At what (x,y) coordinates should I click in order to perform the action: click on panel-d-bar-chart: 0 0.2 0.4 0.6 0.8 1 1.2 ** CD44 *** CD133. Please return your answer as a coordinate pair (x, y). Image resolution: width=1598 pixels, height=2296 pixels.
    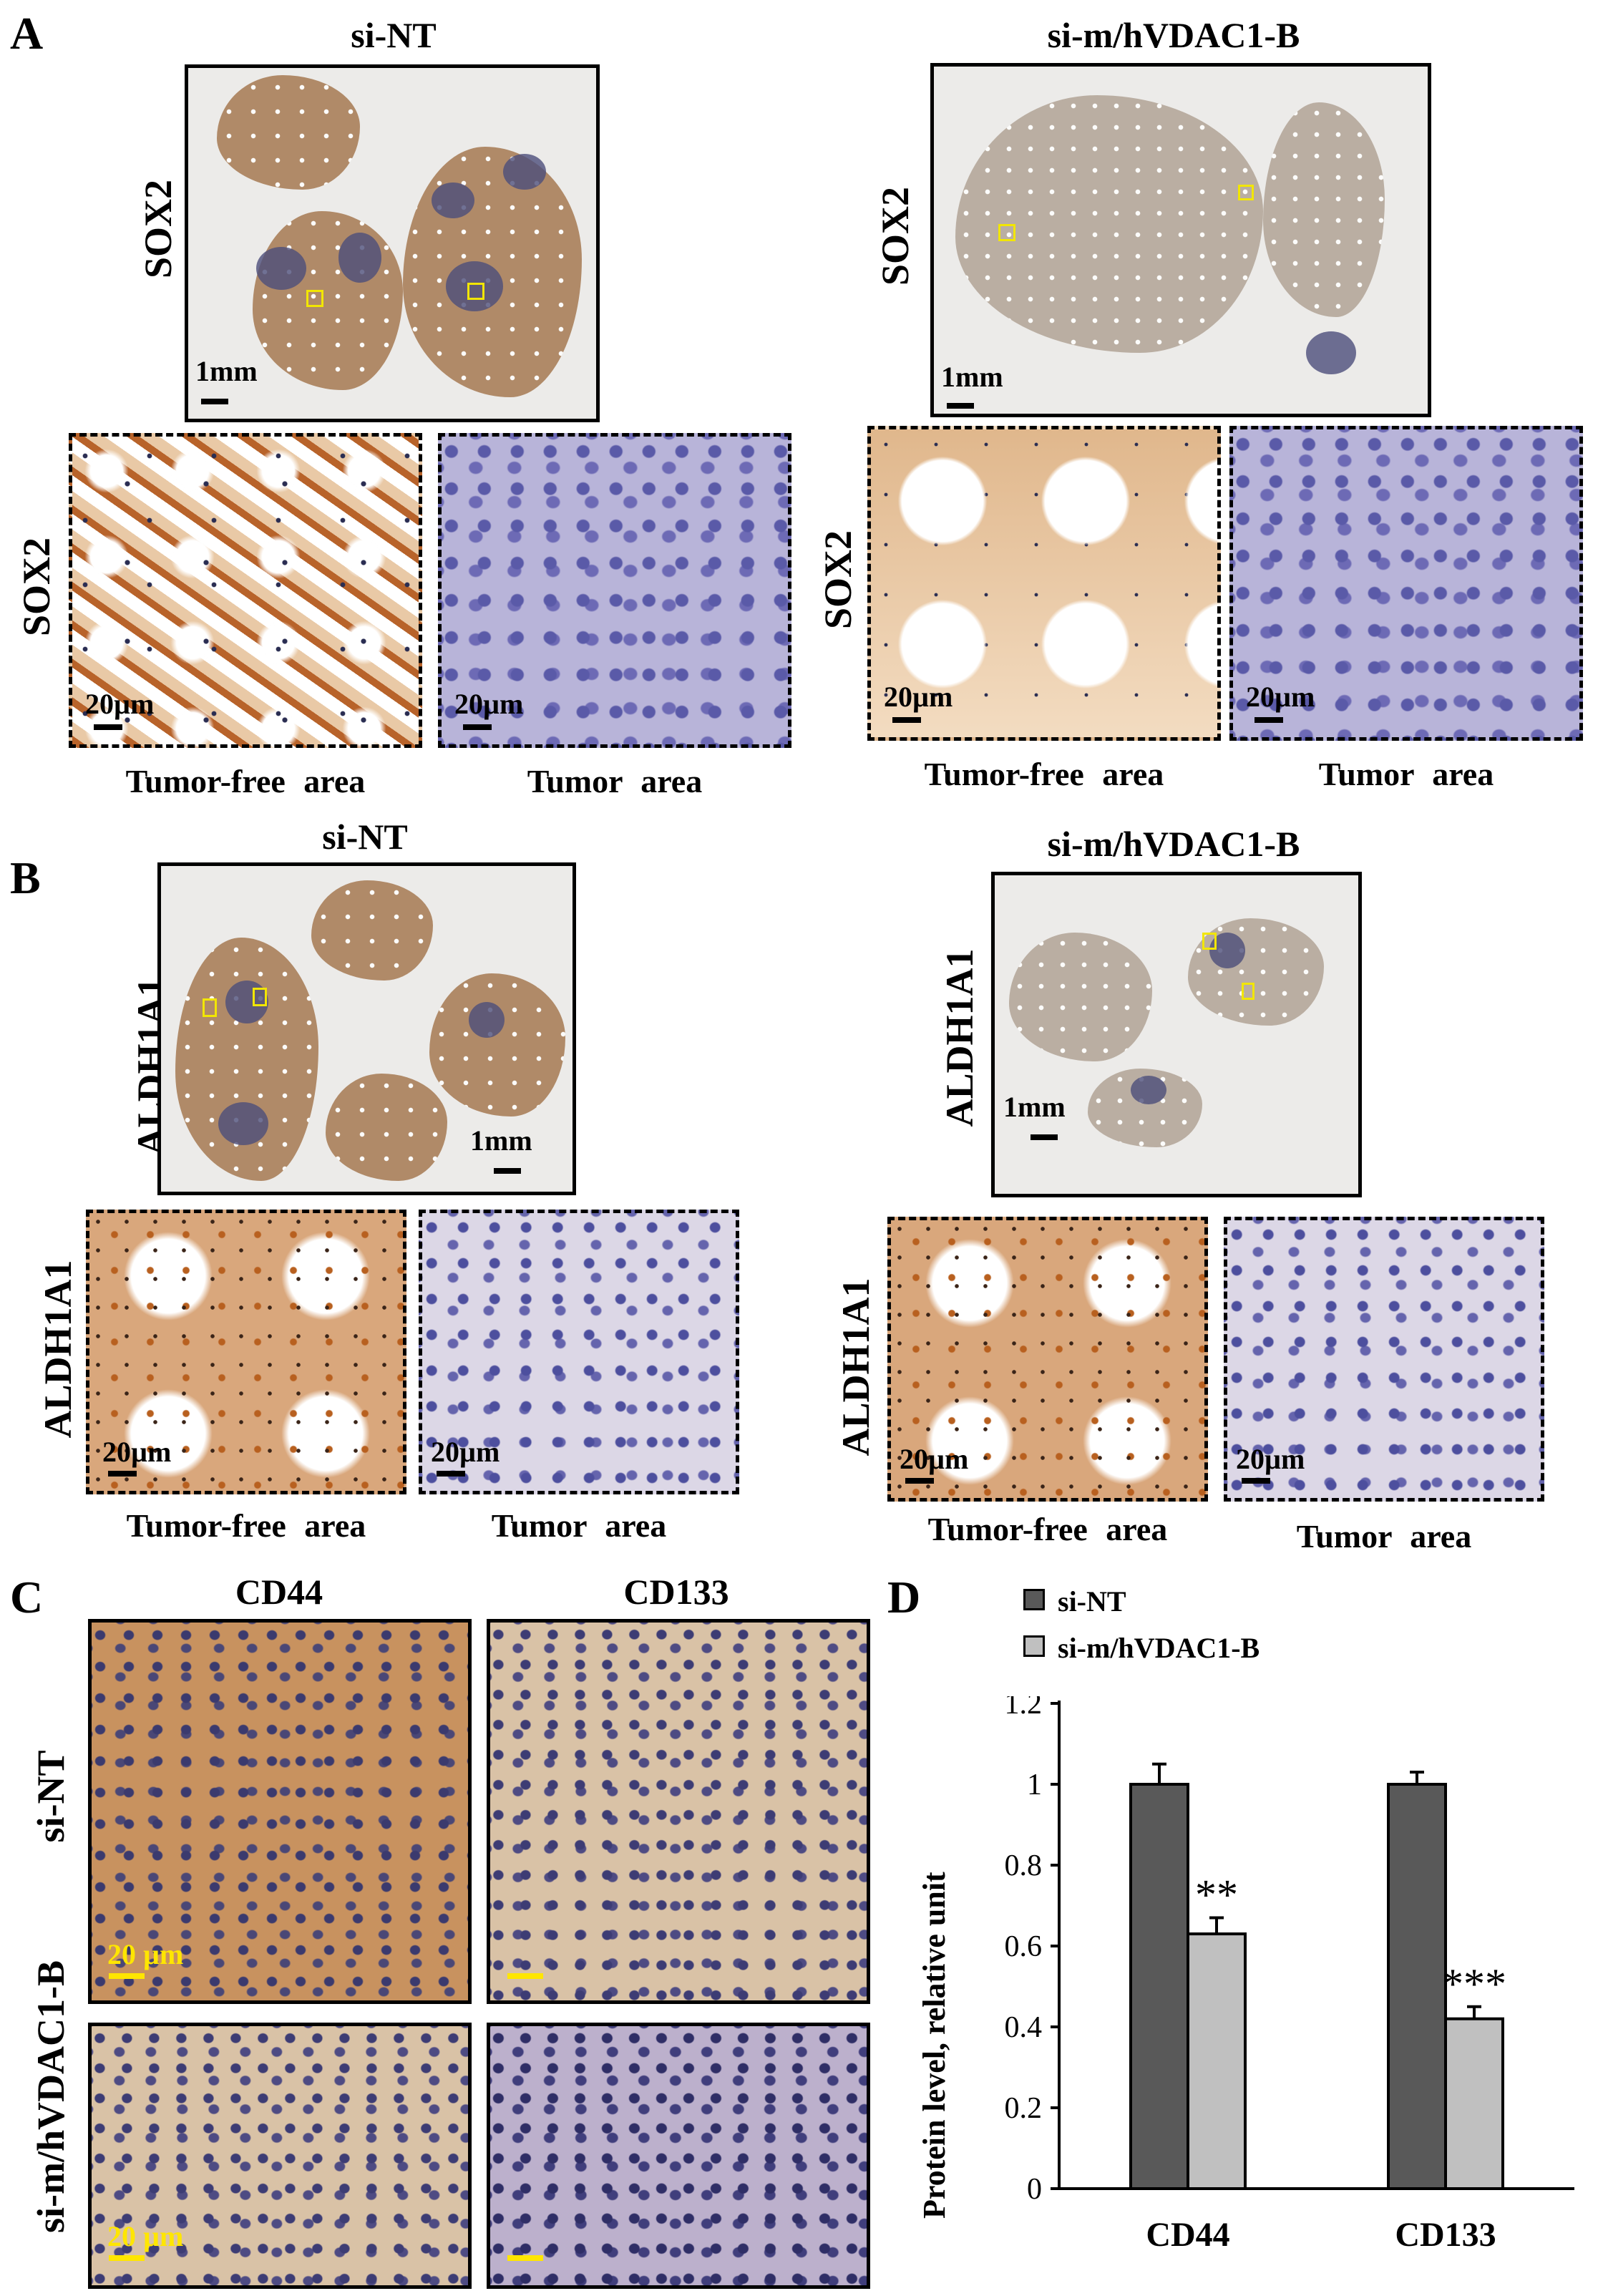
    Looking at the image, I should click on (1290, 1975).